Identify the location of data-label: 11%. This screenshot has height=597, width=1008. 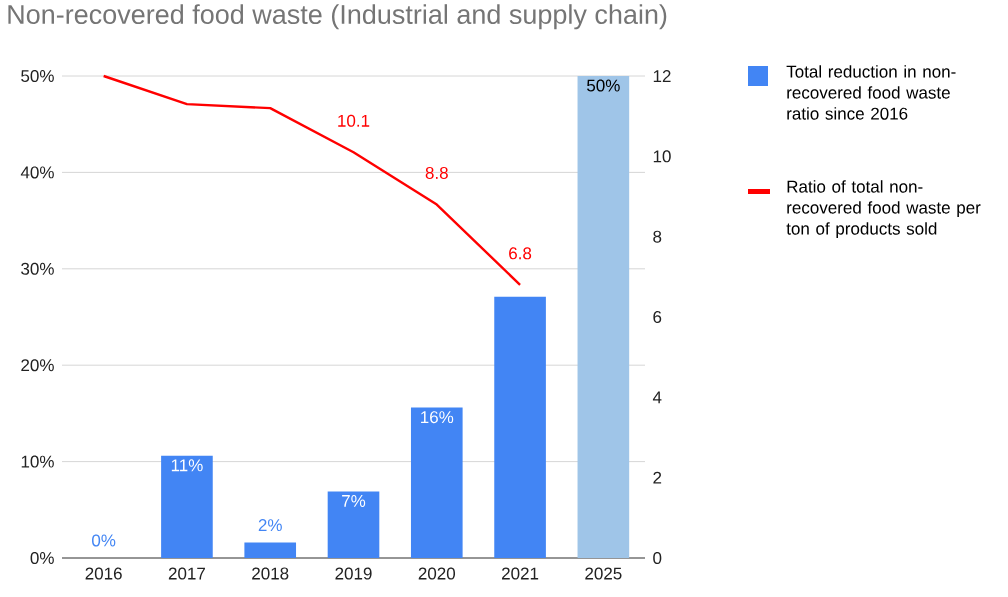
(187, 465).